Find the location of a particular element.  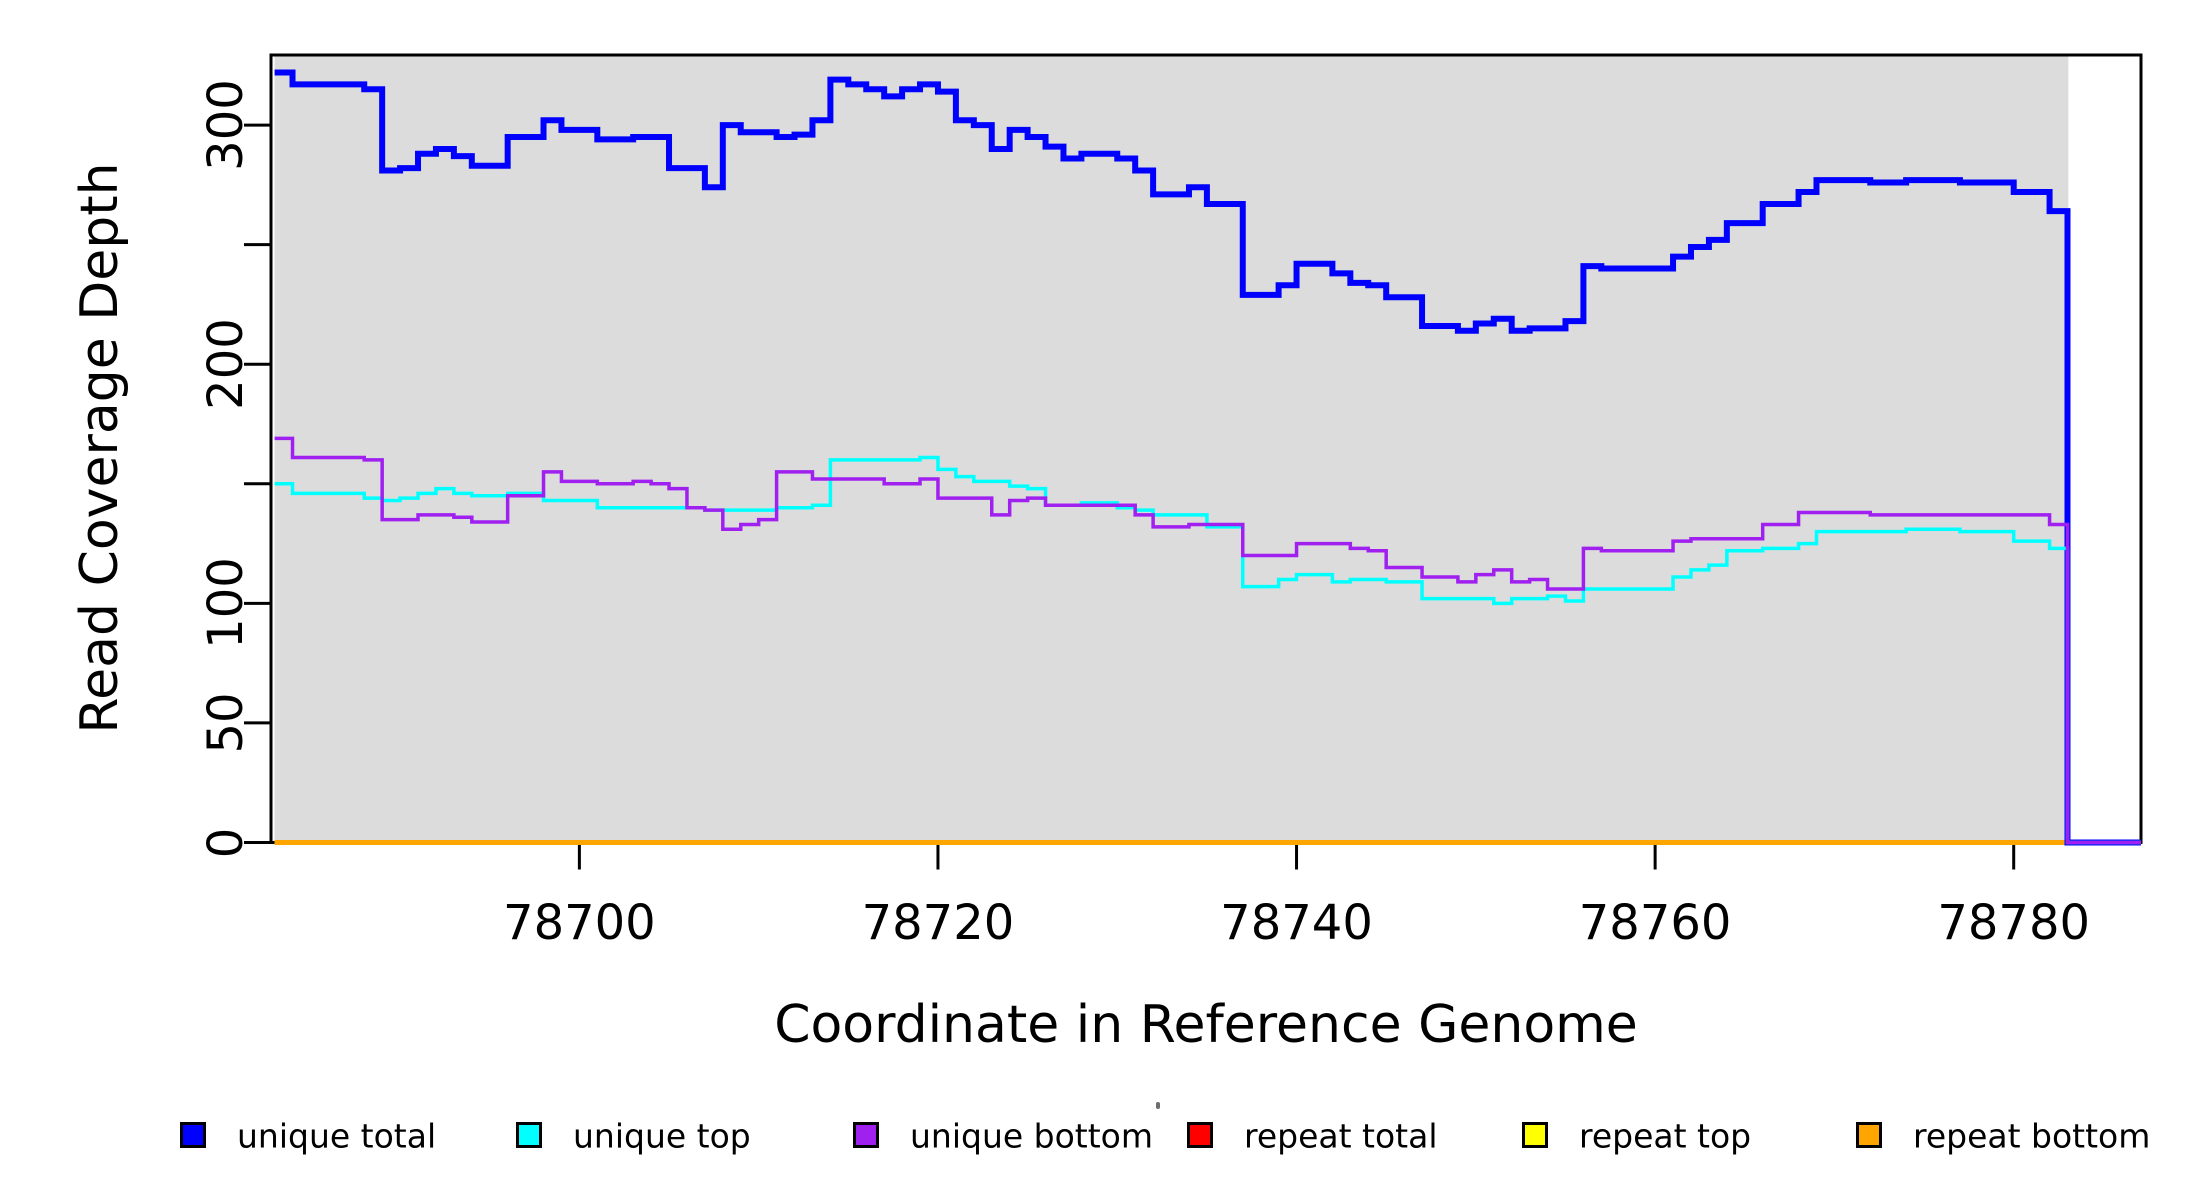

x-tick-label: 78740 is located at coordinates (1296, 923).